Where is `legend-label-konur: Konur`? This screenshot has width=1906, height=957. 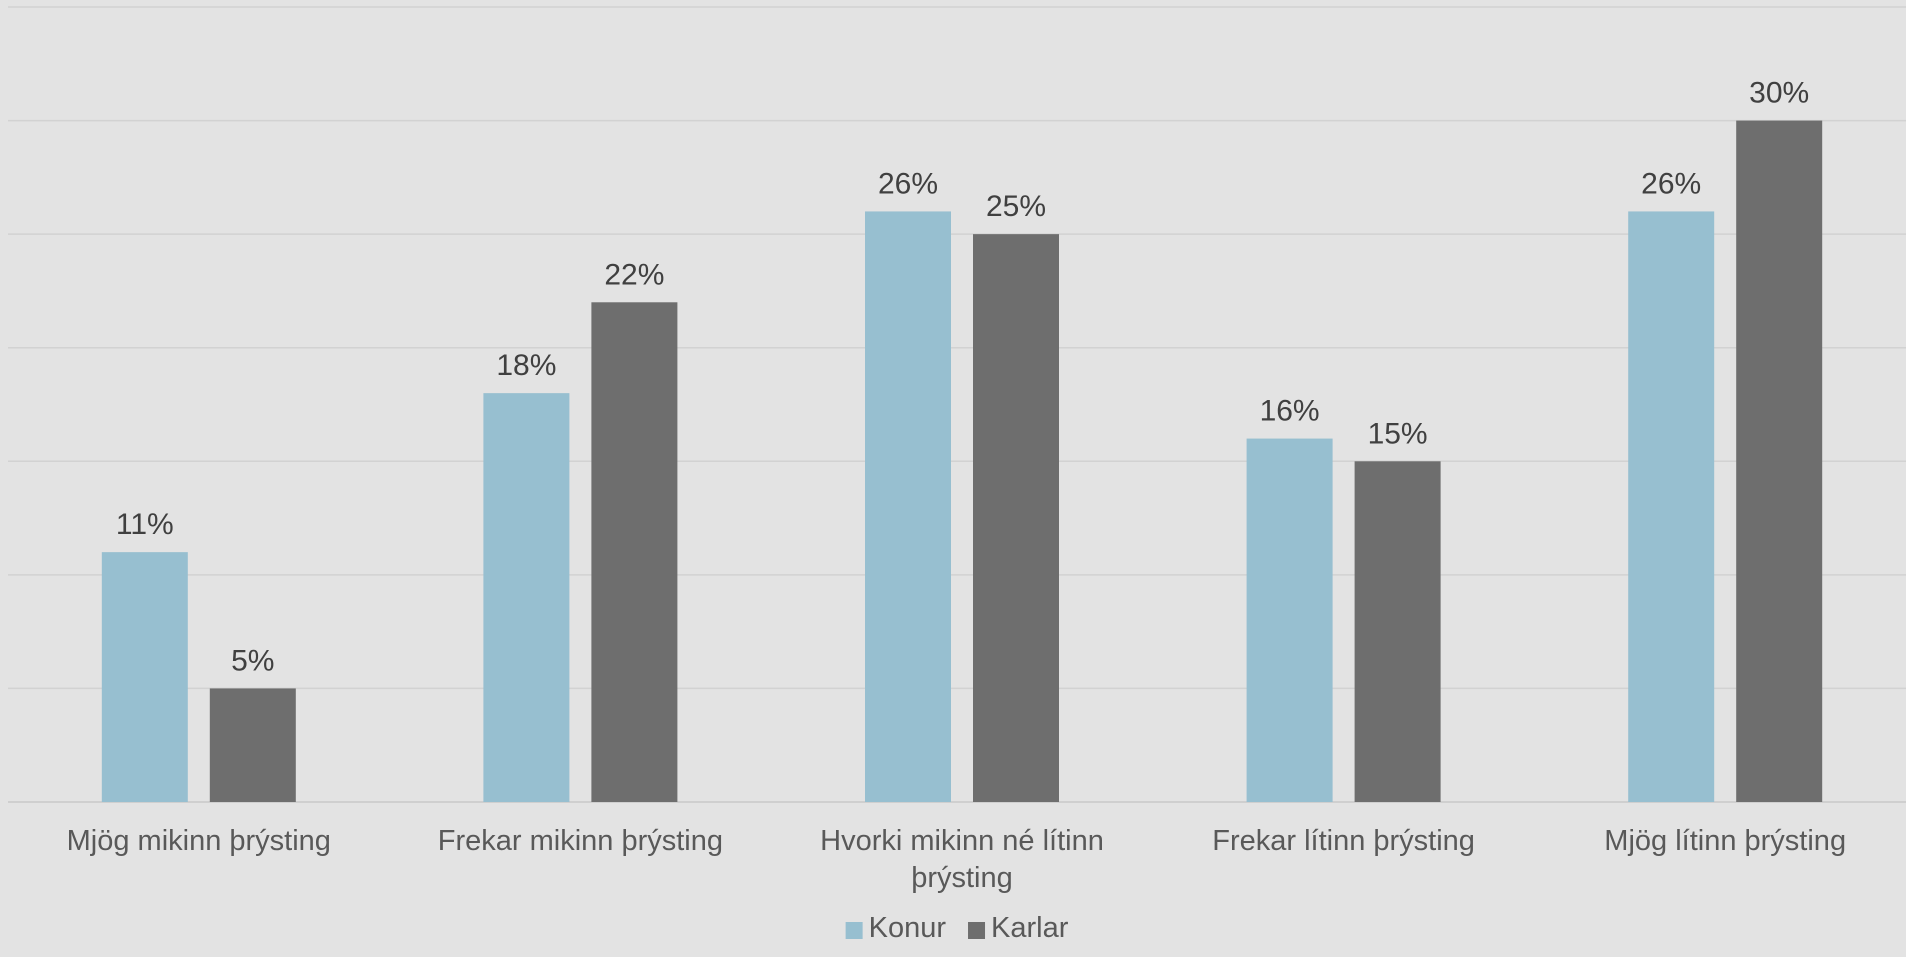
legend-label-konur: Konur is located at coordinates (908, 928).